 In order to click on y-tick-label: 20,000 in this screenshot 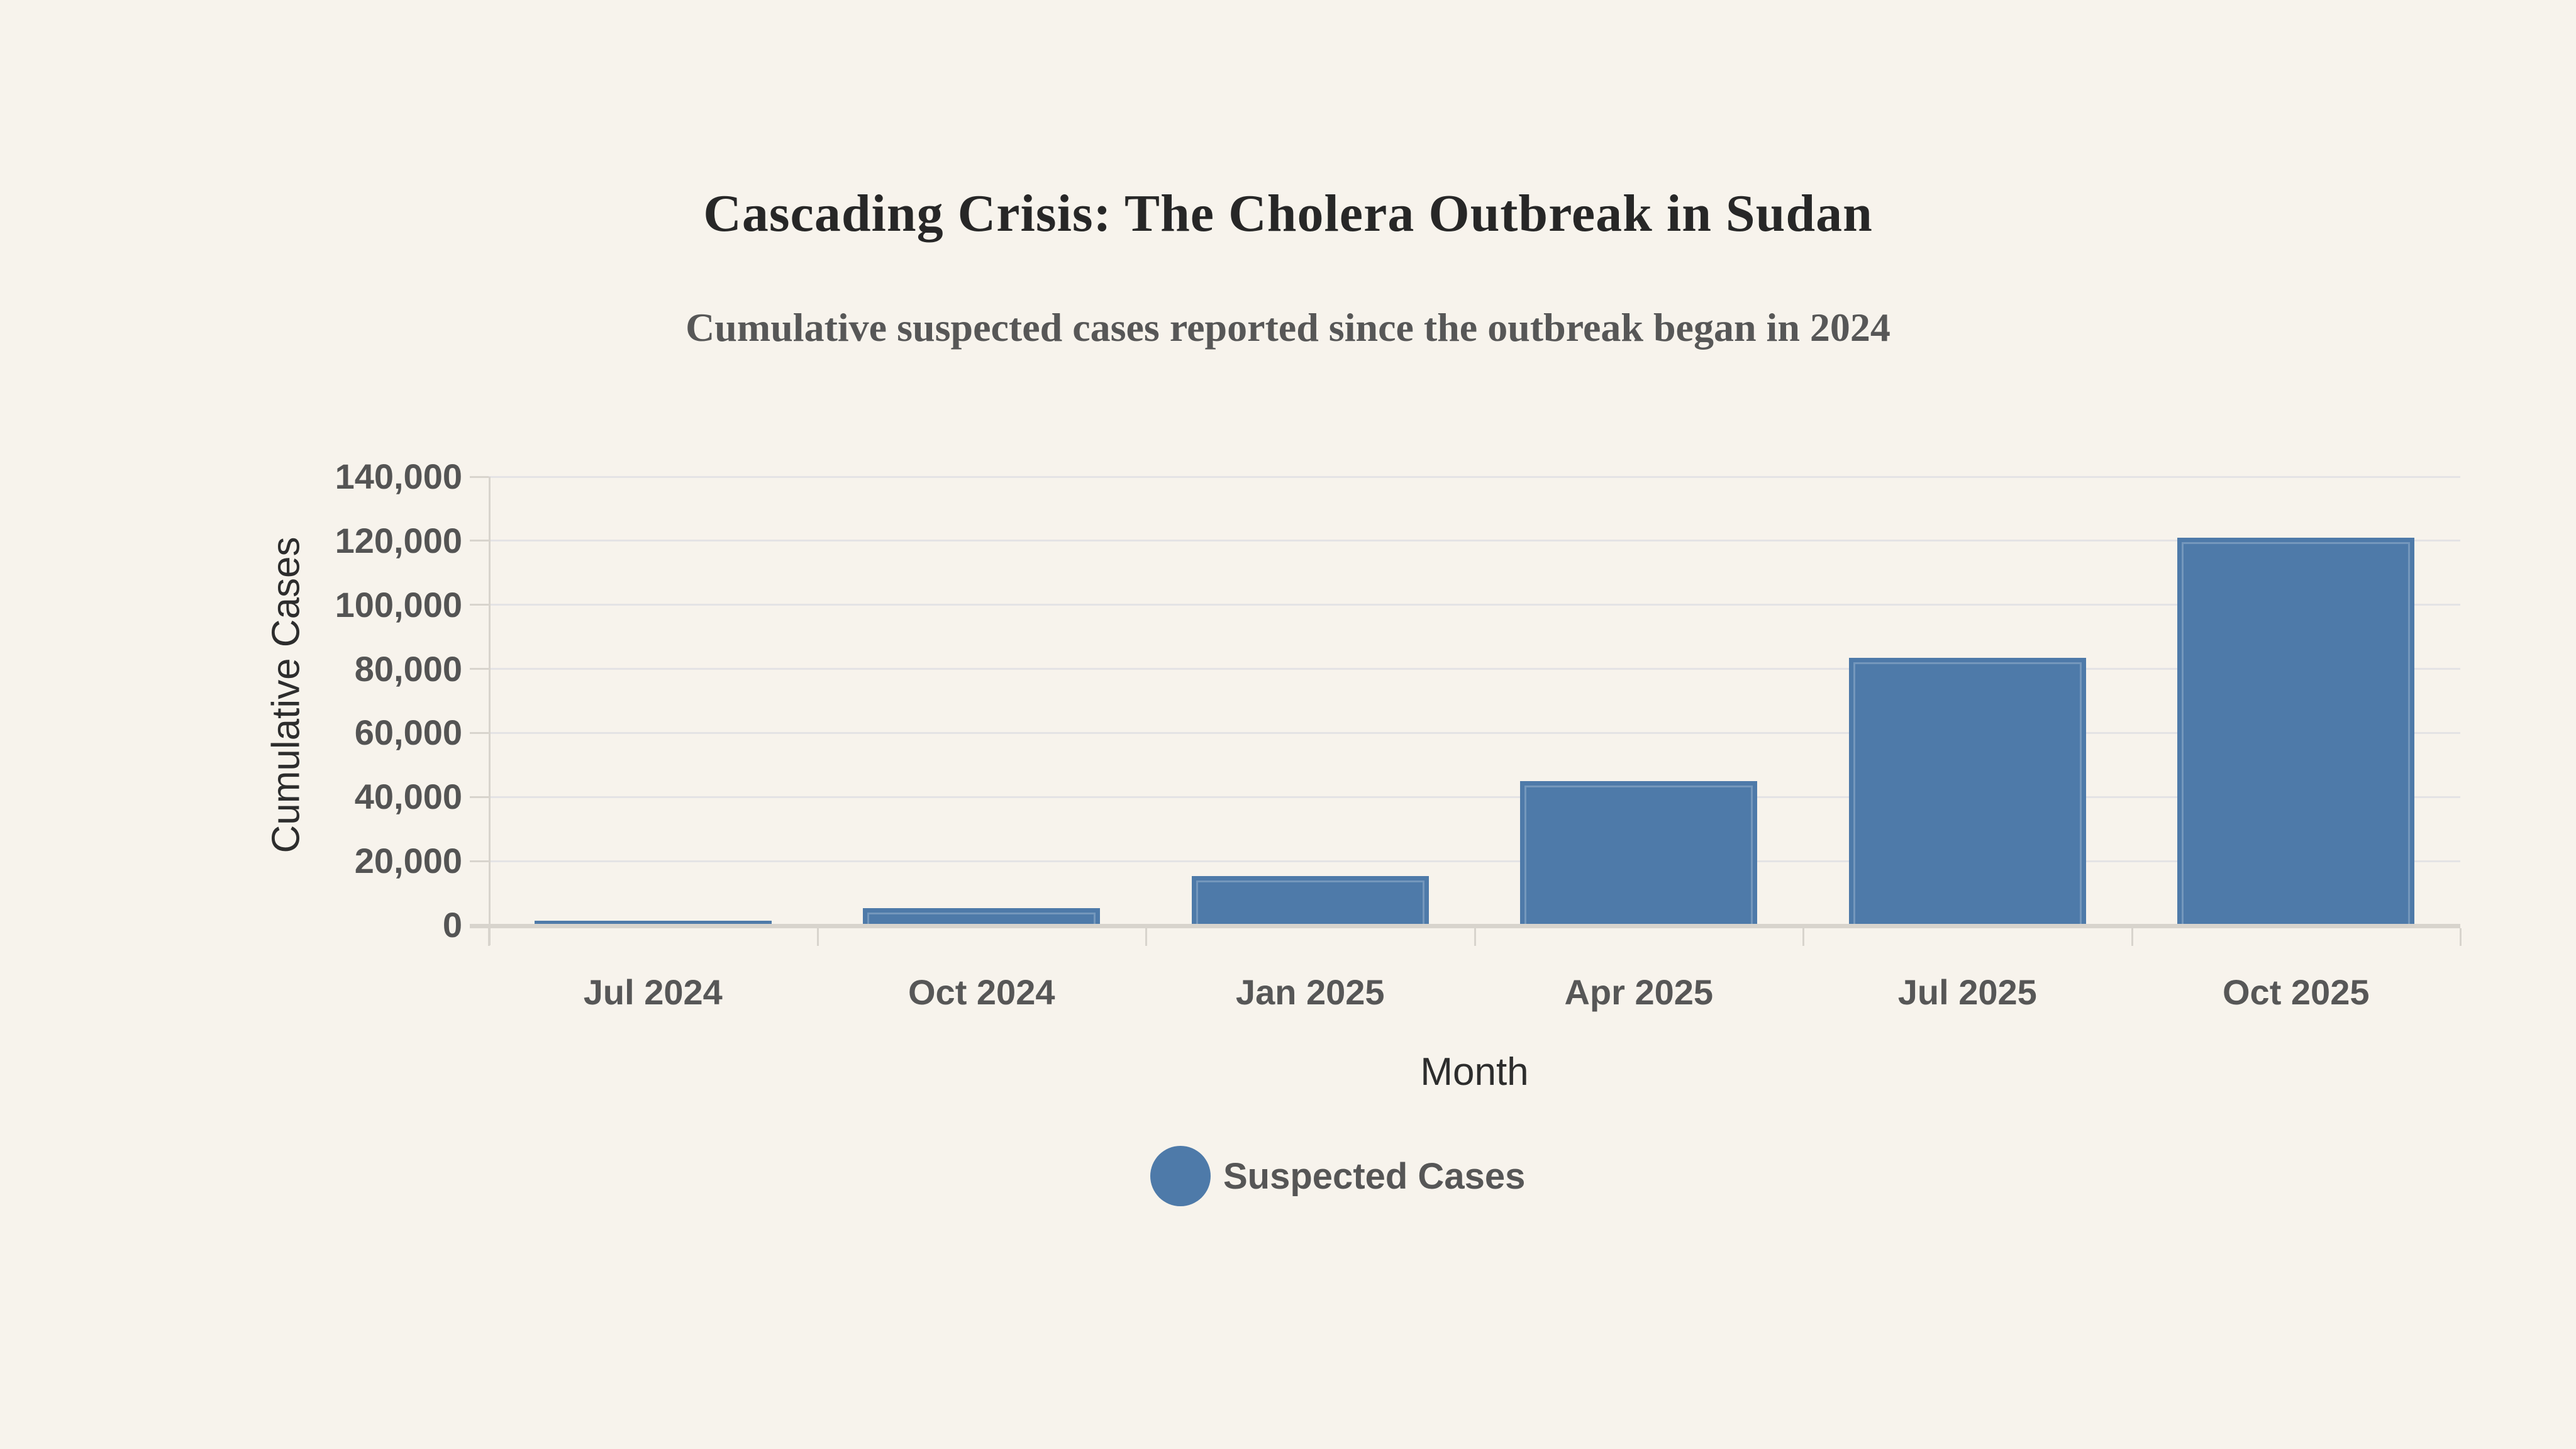, I will do `click(408, 861)`.